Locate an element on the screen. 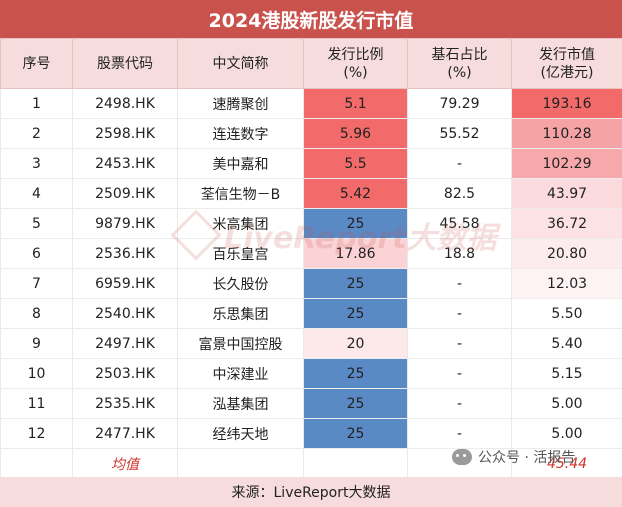  issue-ratio: 5.1 is located at coordinates (355, 103).